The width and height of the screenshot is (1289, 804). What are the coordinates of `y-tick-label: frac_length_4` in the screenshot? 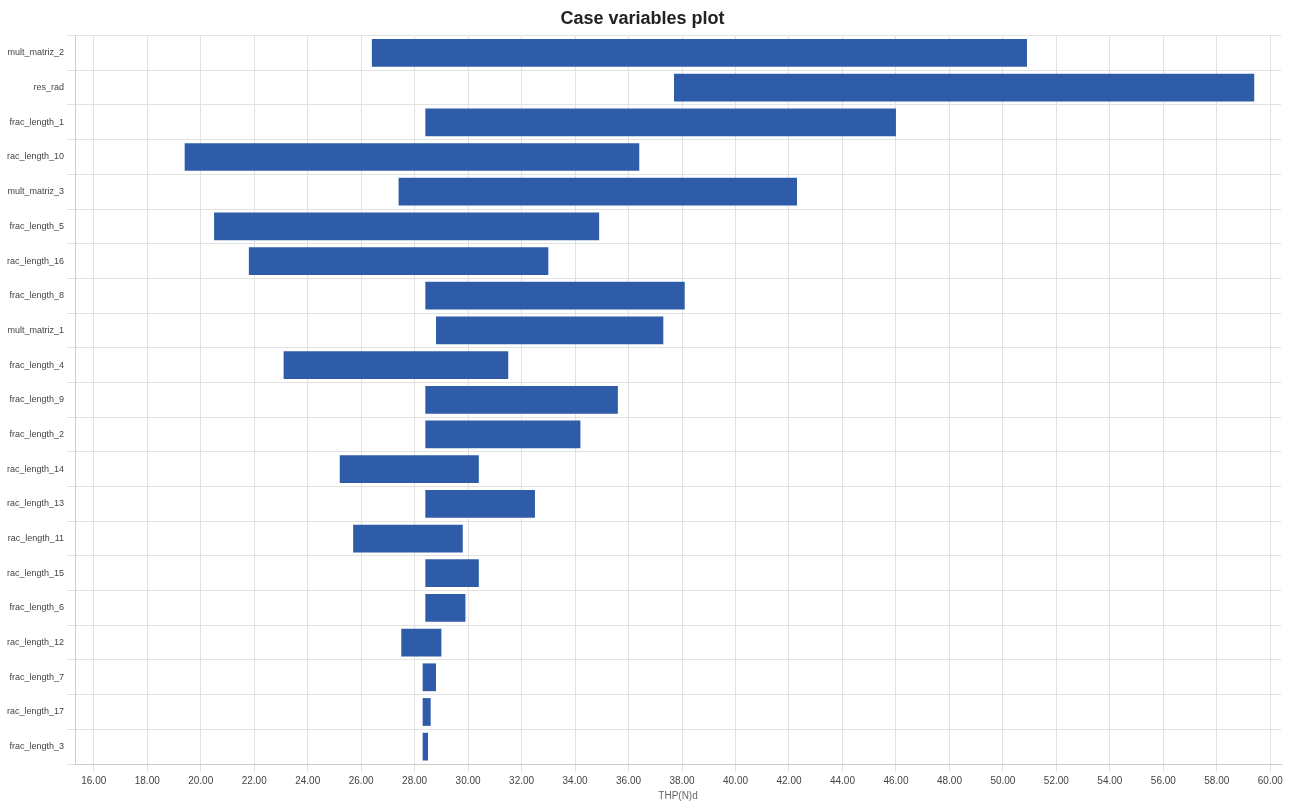 It's located at (37, 364).